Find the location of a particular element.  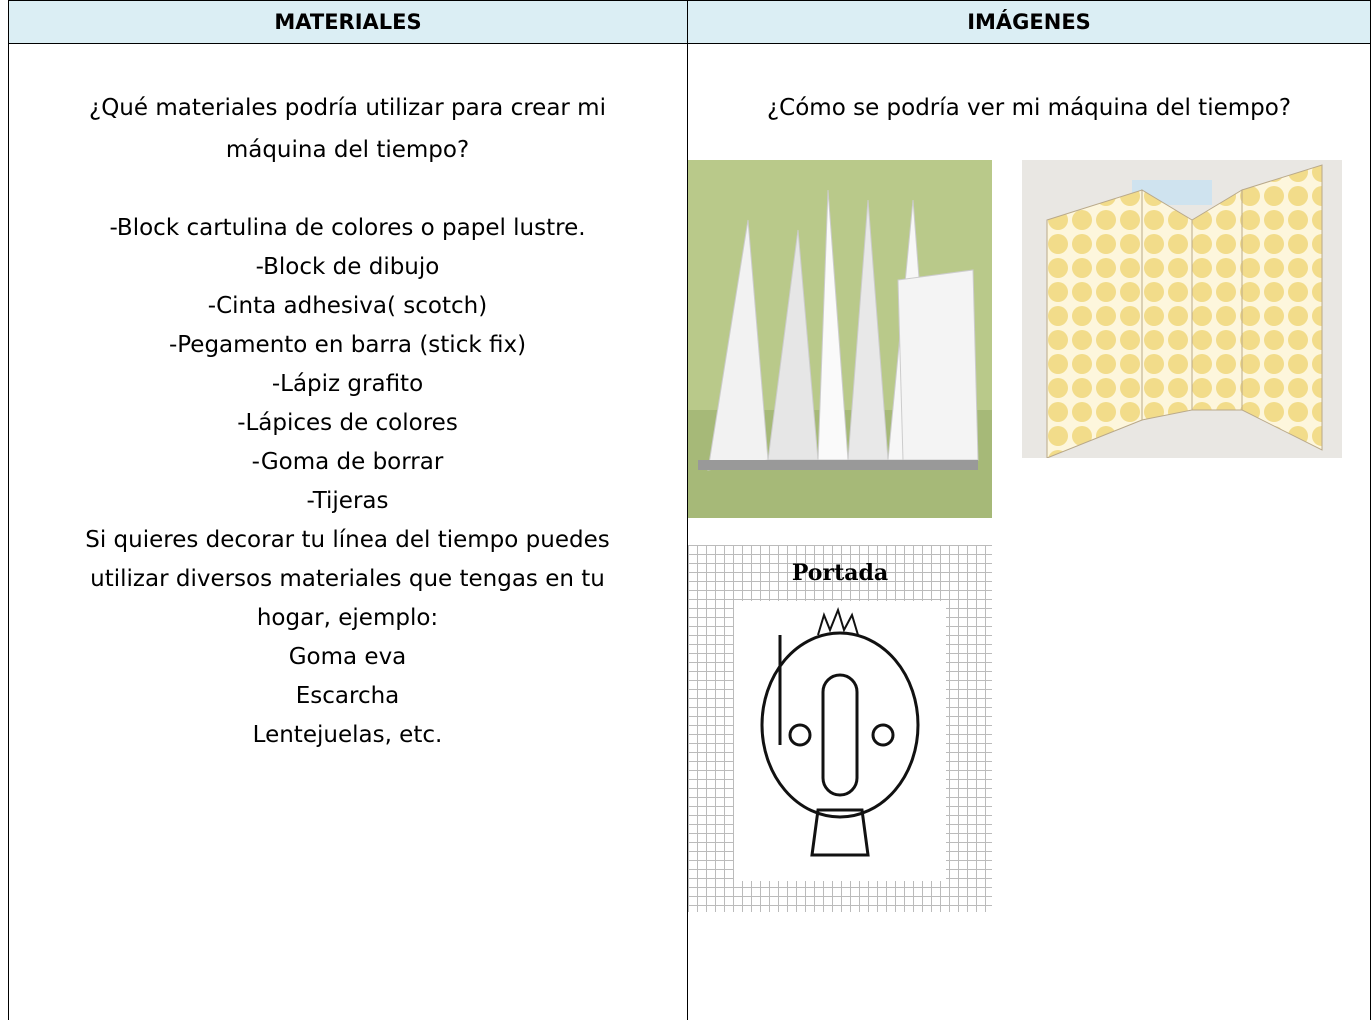

question-line: máquina del tiempo? is located at coordinates (347, 150).